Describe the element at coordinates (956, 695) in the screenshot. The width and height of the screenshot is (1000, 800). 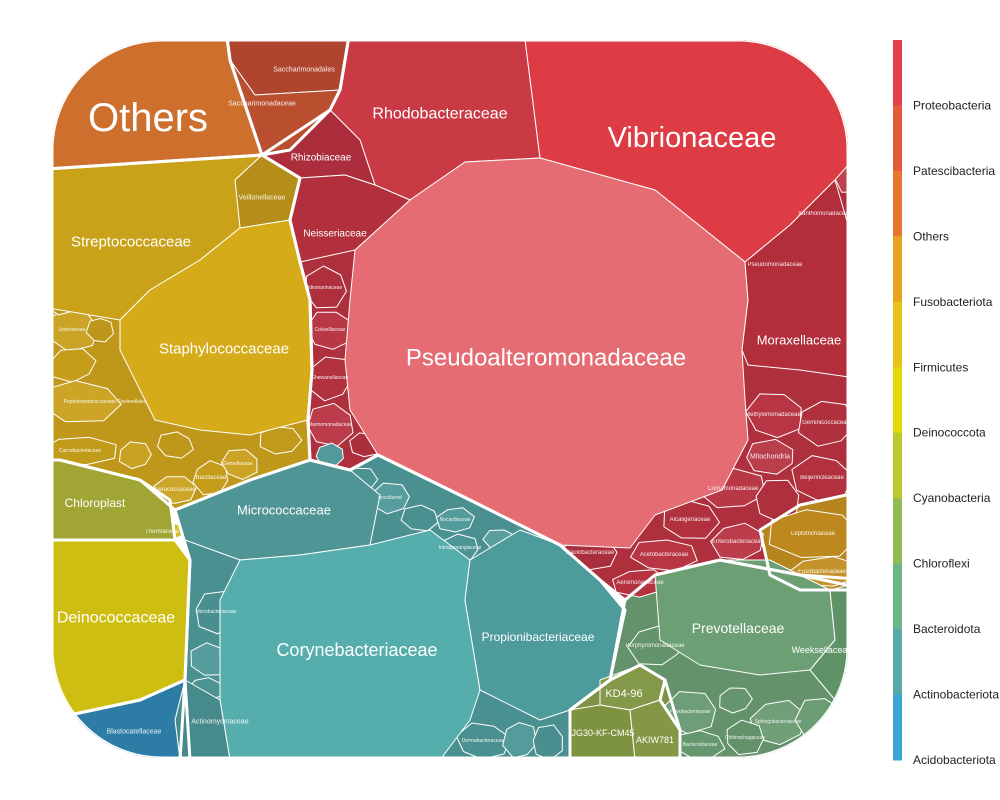
I see `legend-label: Actinobacteriota` at that location.